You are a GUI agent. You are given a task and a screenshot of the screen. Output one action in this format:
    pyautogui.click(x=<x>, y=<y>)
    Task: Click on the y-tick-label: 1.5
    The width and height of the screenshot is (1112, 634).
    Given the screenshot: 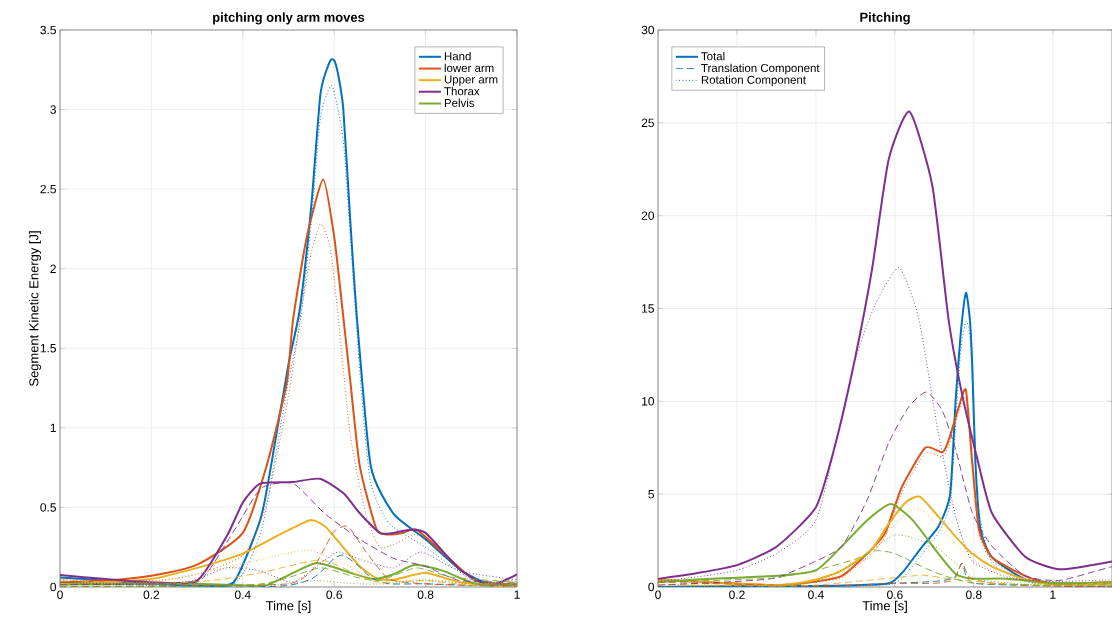 What is the action you would take?
    pyautogui.click(x=48, y=348)
    